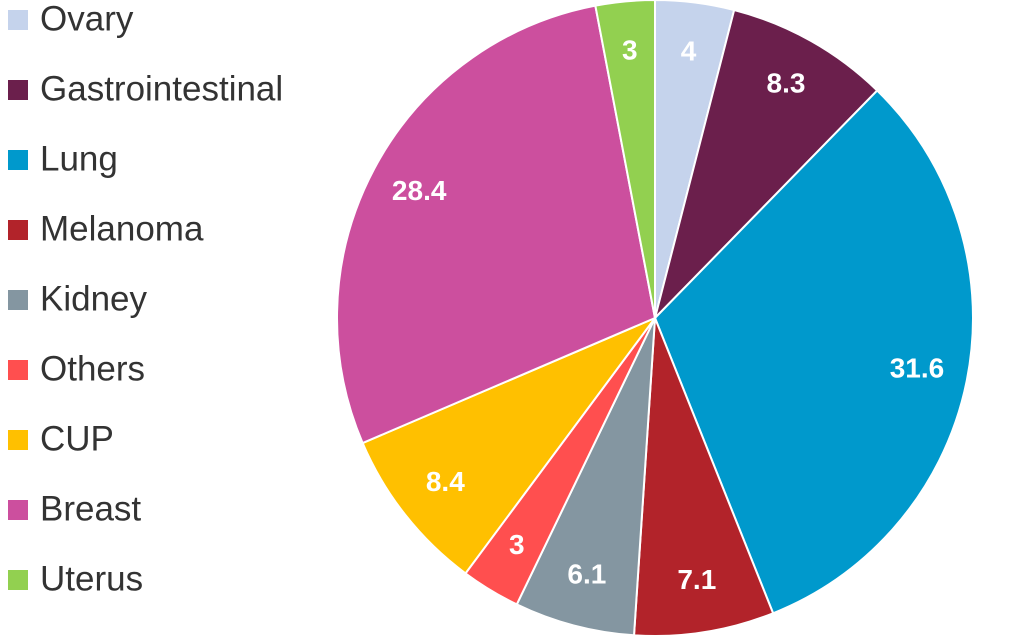  What do you see at coordinates (92, 368) in the screenshot?
I see `legend-label: Others` at bounding box center [92, 368].